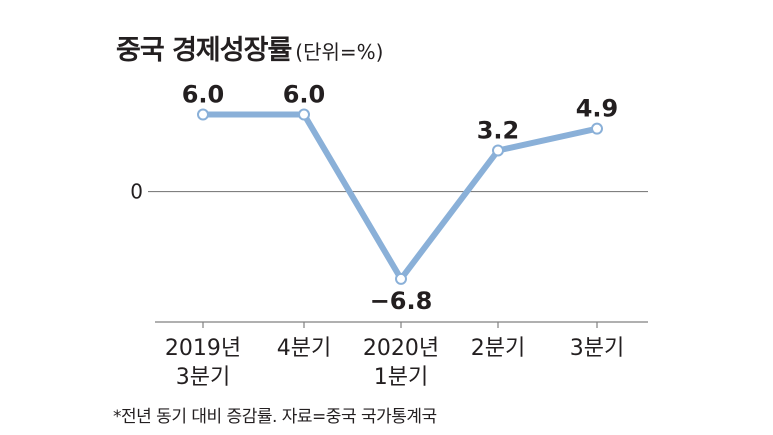 Image resolution: width=773 pixels, height=435 pixels. I want to click on x-tick-label: 2분기, so click(498, 348).